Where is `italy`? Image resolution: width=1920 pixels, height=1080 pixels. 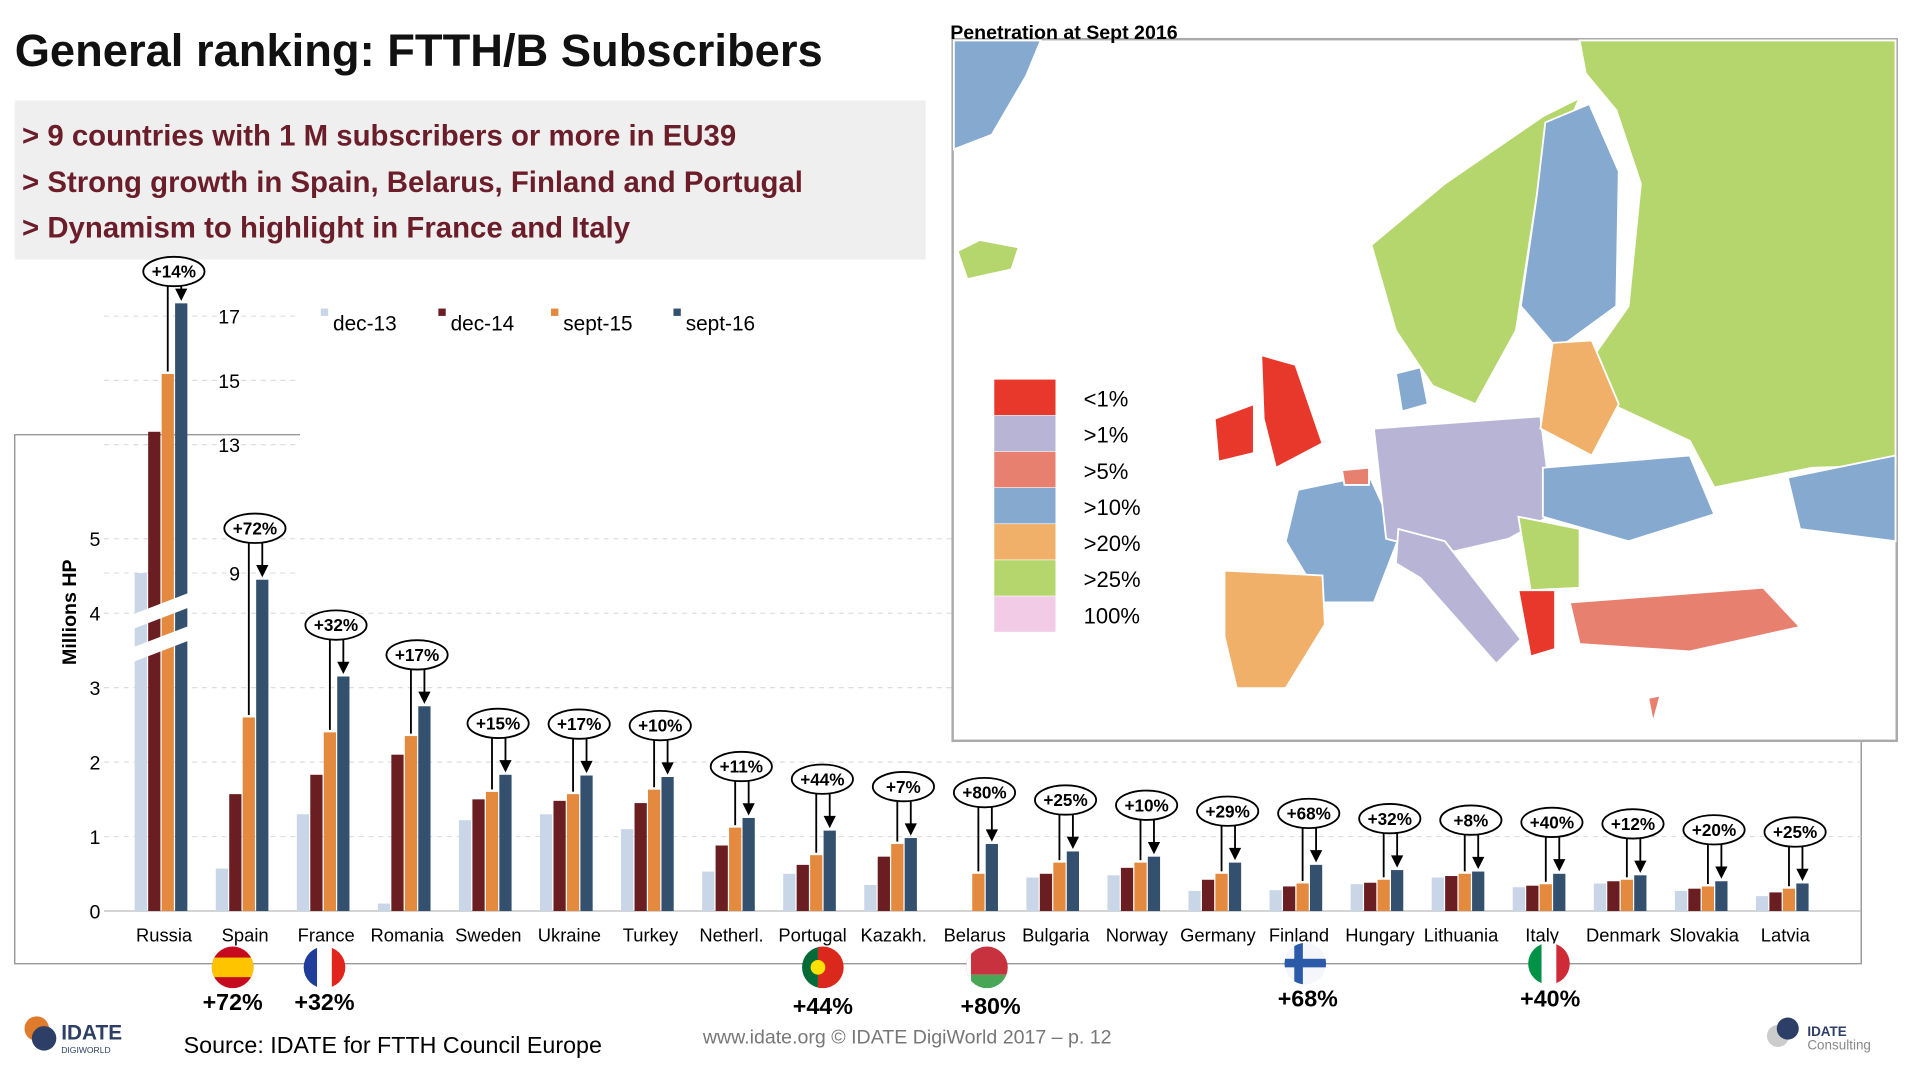
italy is located at coordinates (1458, 596).